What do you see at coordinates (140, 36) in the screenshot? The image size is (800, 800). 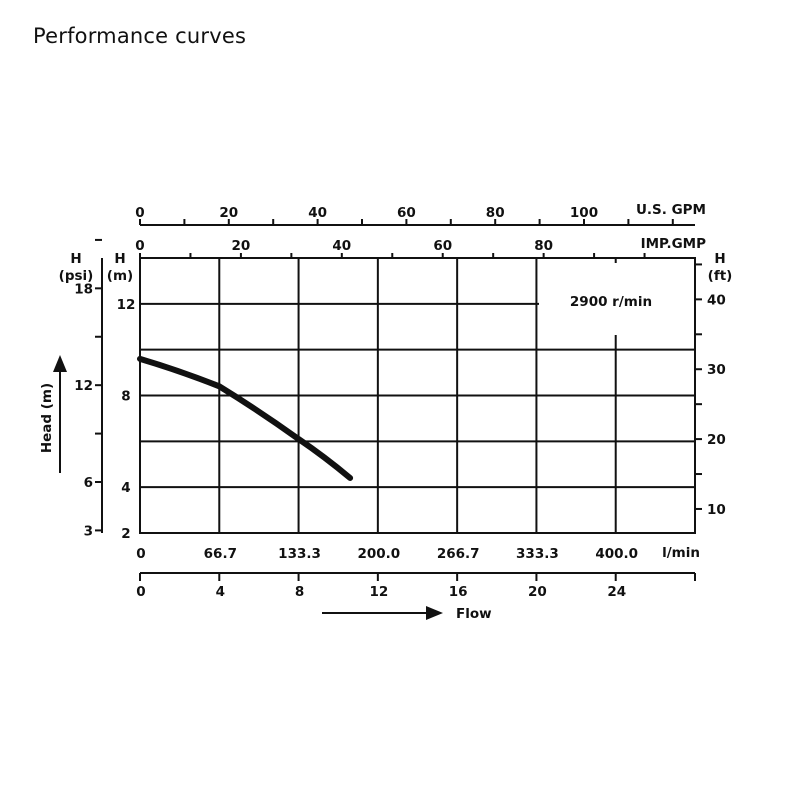 I see `page-title: Performance curves` at bounding box center [140, 36].